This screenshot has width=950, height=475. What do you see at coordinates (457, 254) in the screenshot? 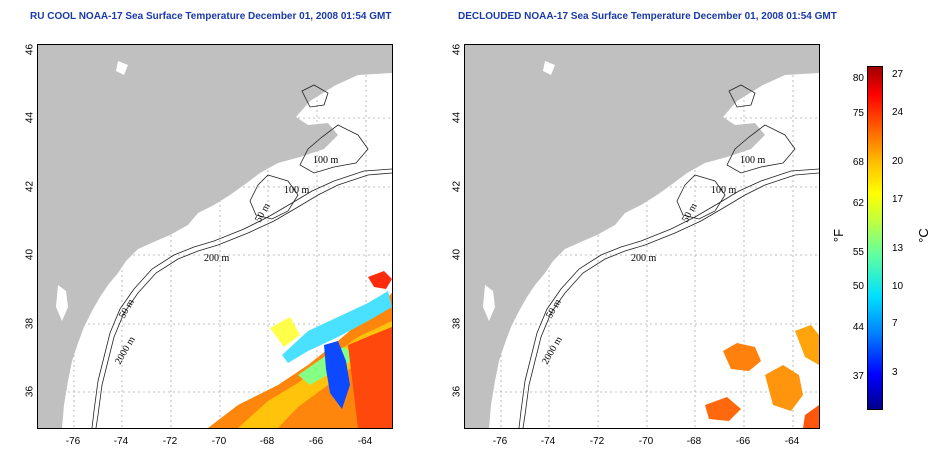
I see `right-y-tick: 40` at bounding box center [457, 254].